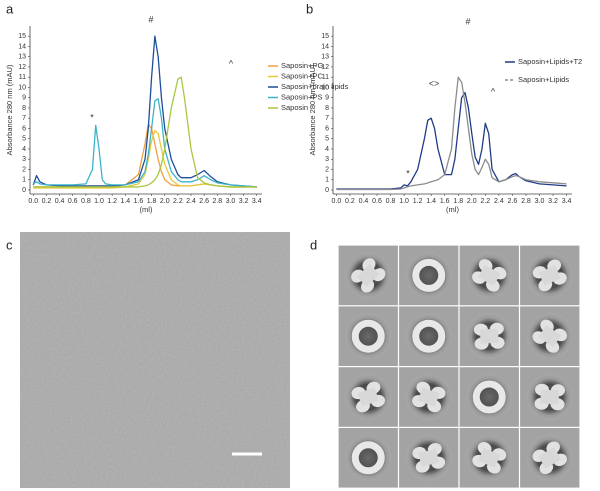  Describe the element at coordinates (543, 79) in the screenshot. I see `legend-label: Saposin+Lipids` at that location.